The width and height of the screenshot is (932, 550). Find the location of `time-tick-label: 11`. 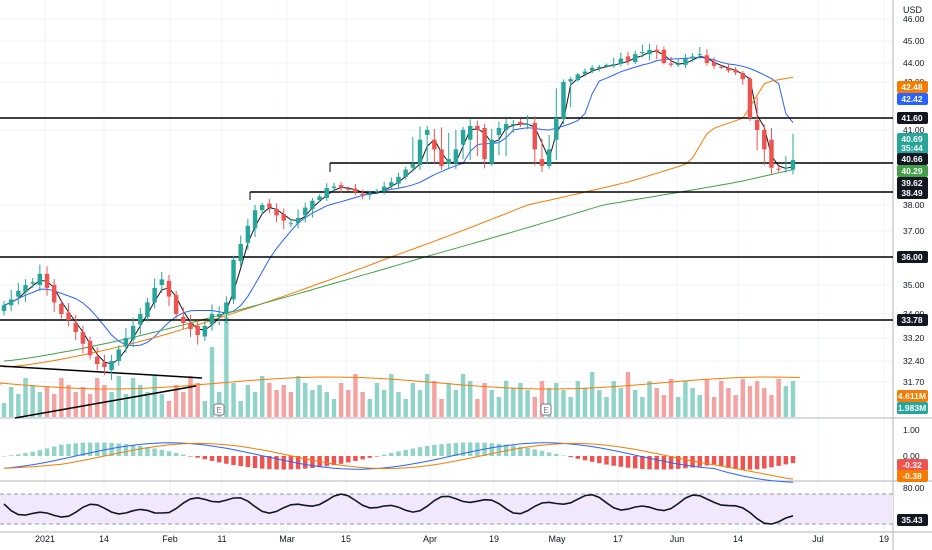

time-tick-label: 11 is located at coordinates (221, 539).